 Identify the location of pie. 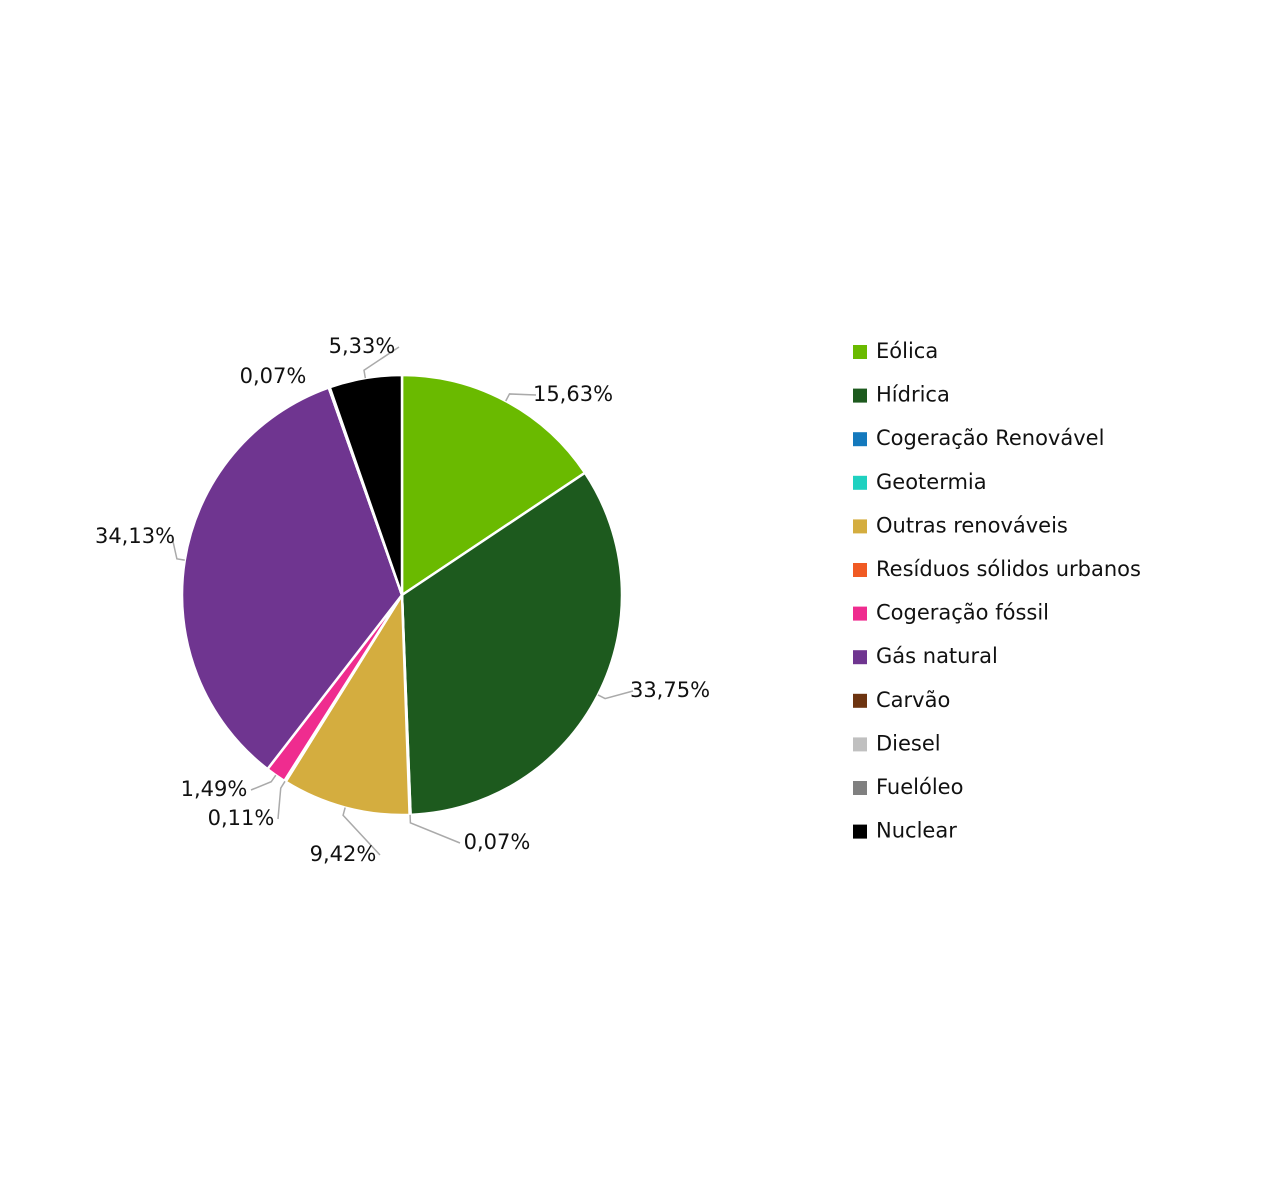
(402, 595).